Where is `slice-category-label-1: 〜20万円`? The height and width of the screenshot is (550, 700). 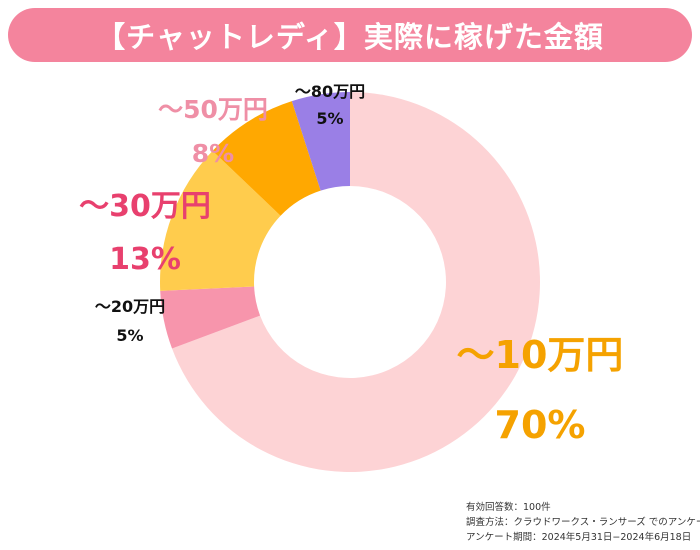
slice-category-label-1: 〜20万円 is located at coordinates (130, 306).